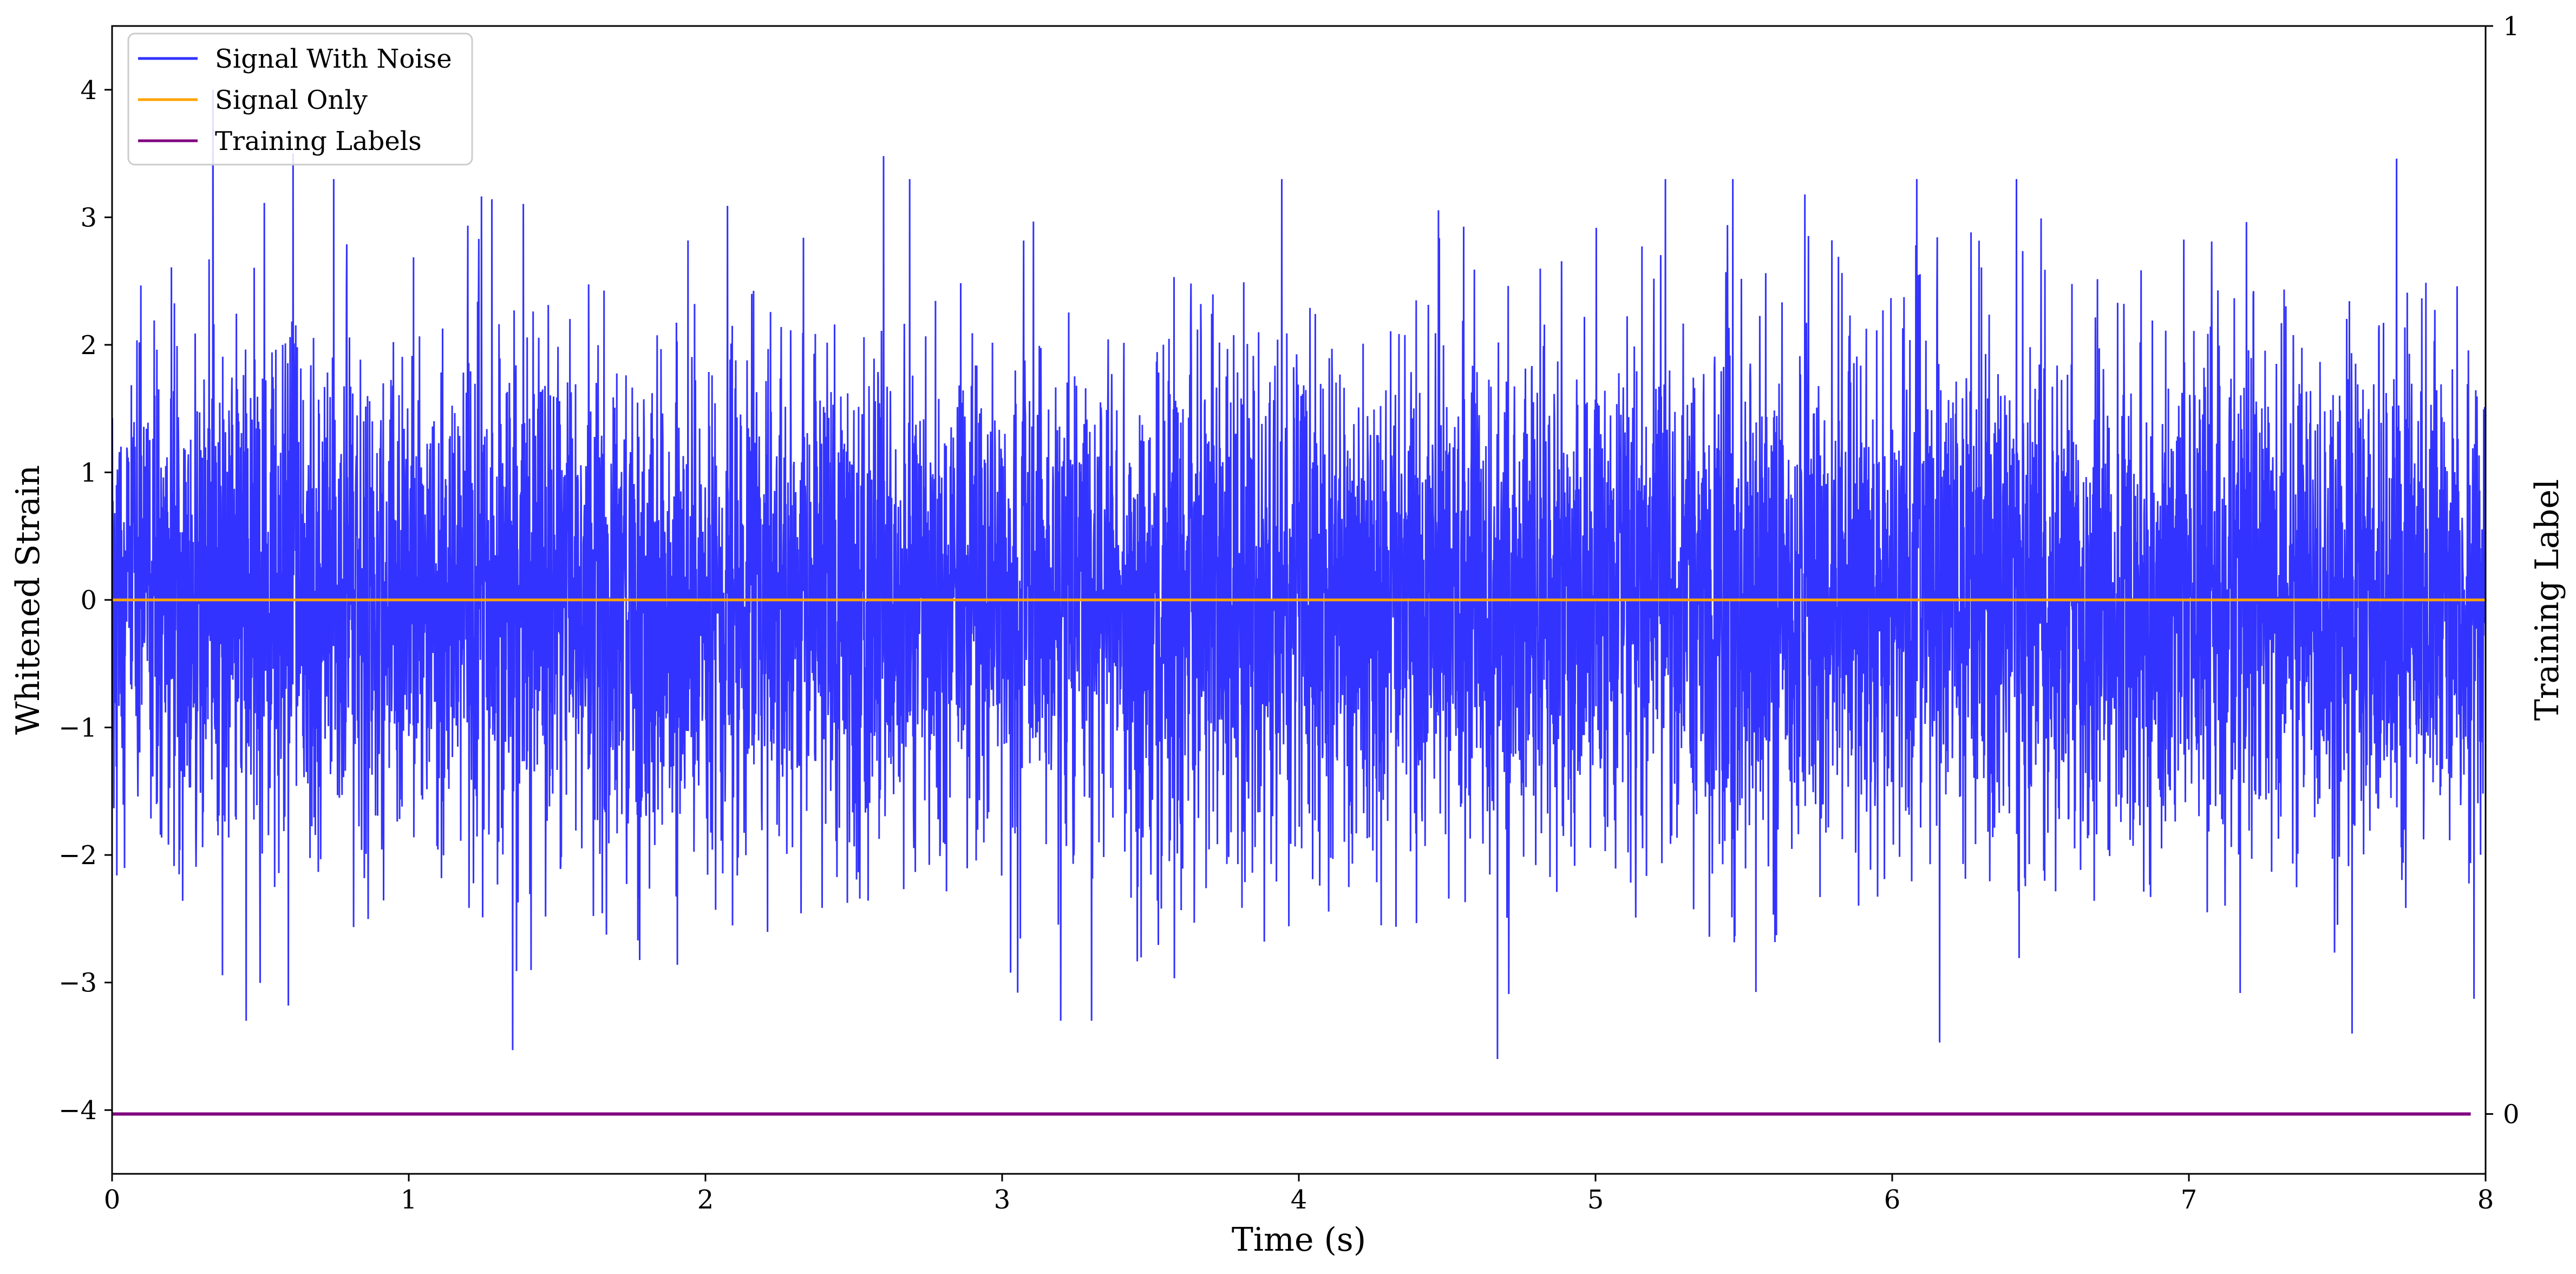  I want to click on x-tick-label: 3, so click(1003, 1200).